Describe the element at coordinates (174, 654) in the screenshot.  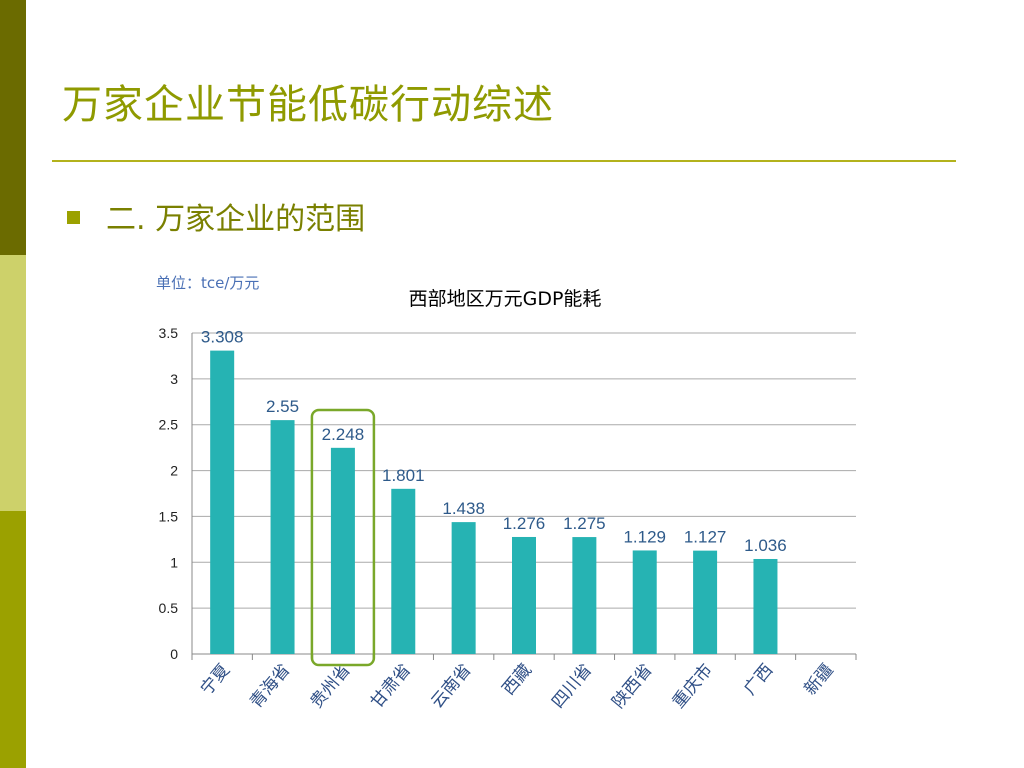
I see `y-tick-label: 0` at that location.